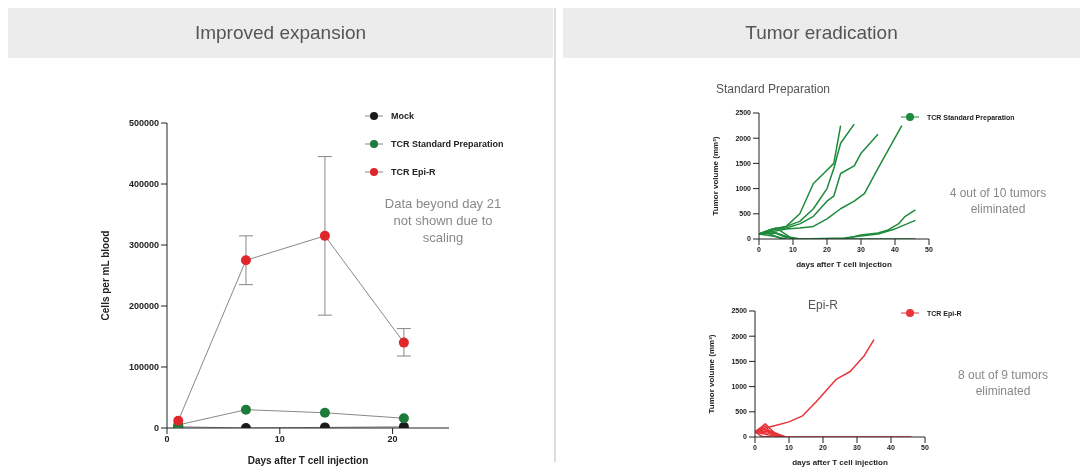  What do you see at coordinates (998, 202) in the screenshot?
I see `text: 4 out of 10 tumors eliminated` at bounding box center [998, 202].